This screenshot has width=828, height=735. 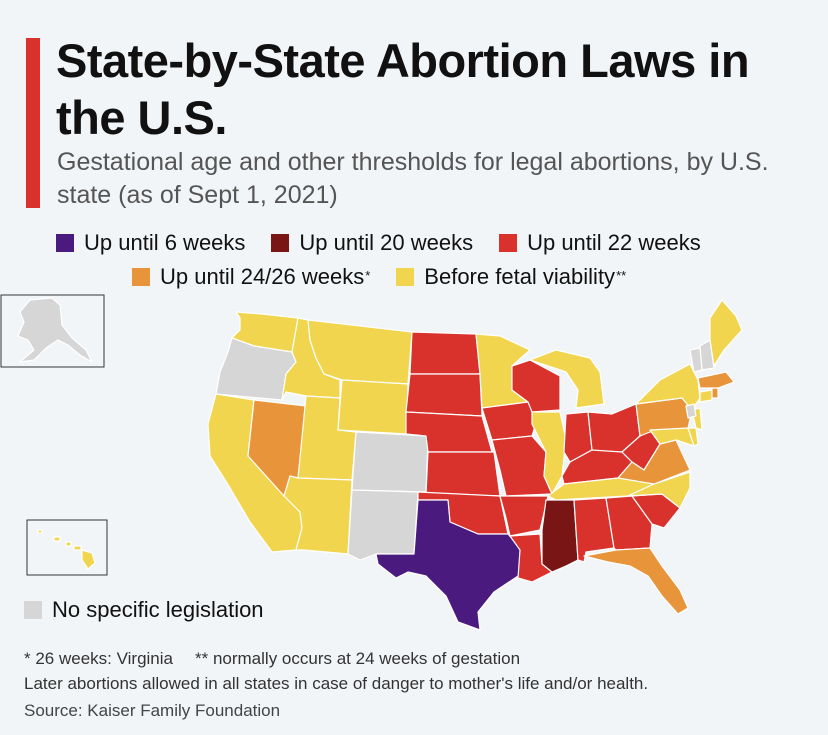 I want to click on state-louisiana, so click(x=531, y=558).